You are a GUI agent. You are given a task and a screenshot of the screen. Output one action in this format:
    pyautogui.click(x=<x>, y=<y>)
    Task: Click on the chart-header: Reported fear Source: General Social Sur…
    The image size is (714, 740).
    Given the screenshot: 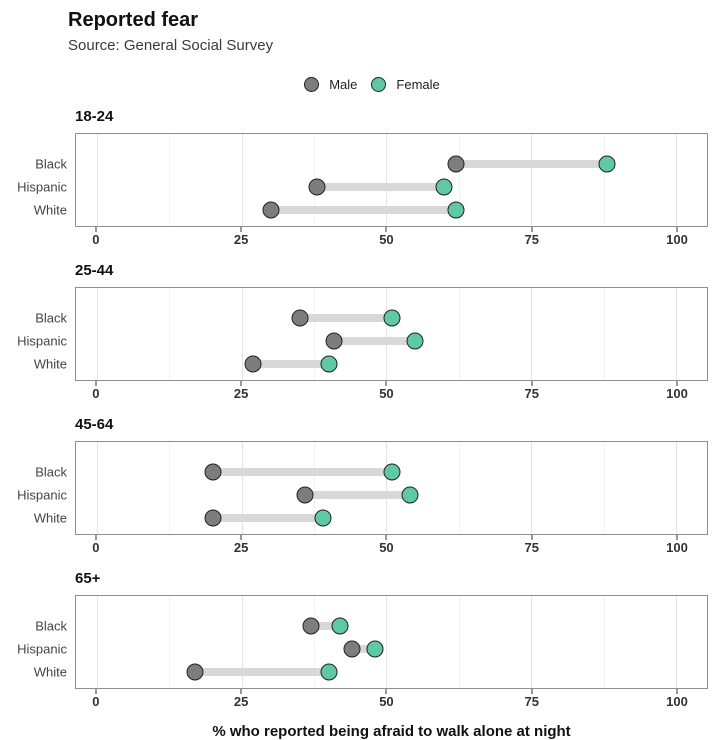 What is the action you would take?
    pyautogui.click(x=357, y=29)
    